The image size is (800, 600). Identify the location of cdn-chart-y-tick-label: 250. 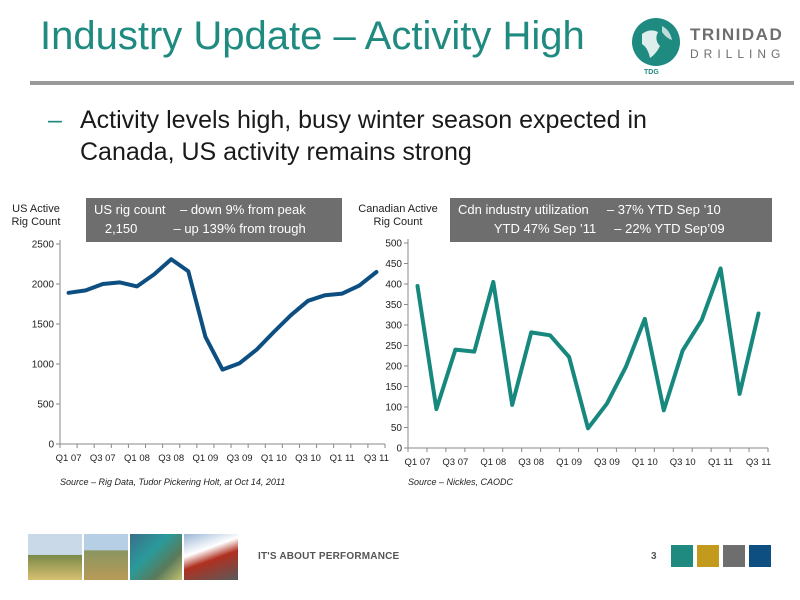
(393, 346).